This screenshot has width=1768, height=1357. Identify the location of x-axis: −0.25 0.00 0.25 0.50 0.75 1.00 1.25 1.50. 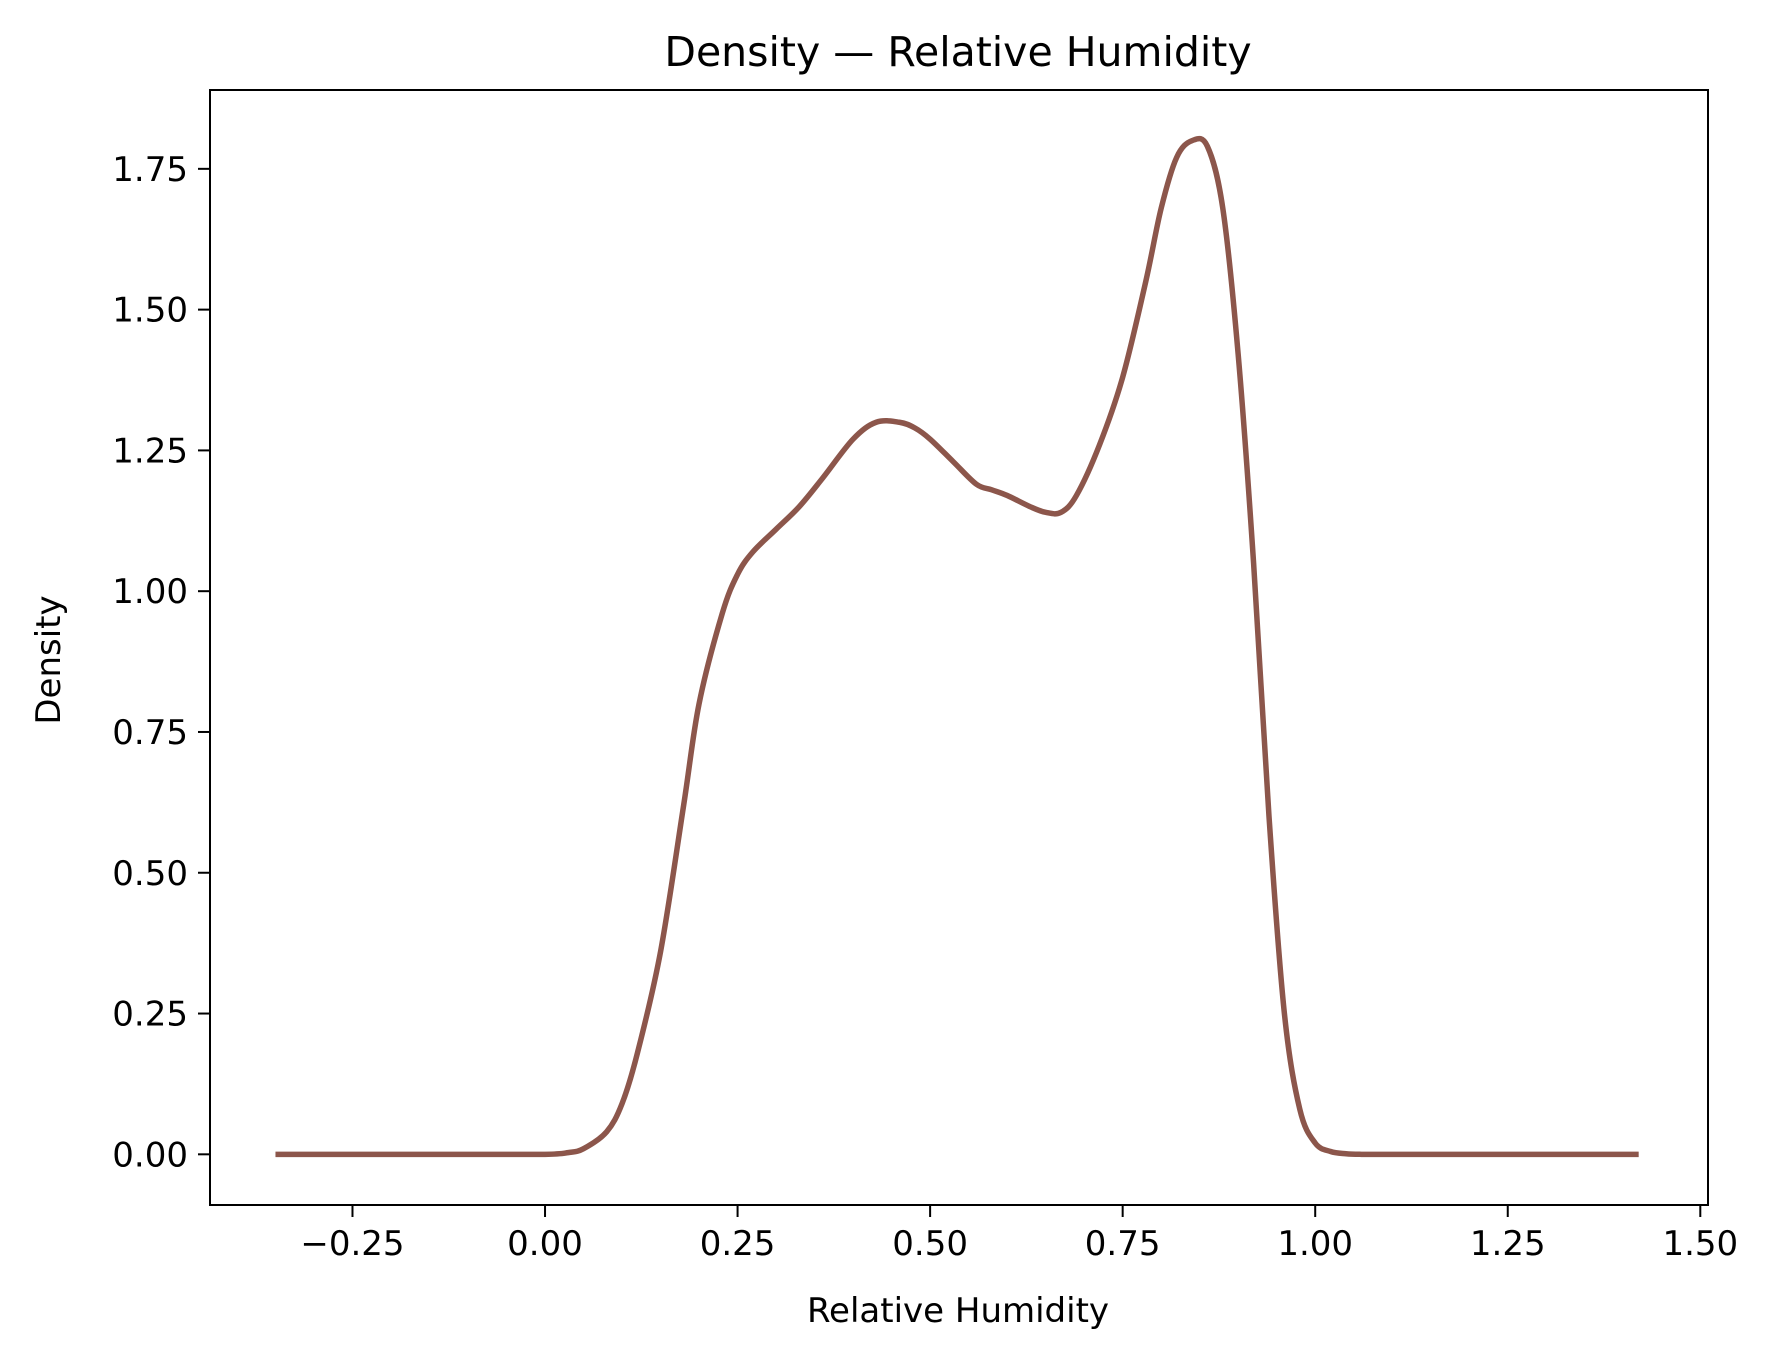
(1019, 1234).